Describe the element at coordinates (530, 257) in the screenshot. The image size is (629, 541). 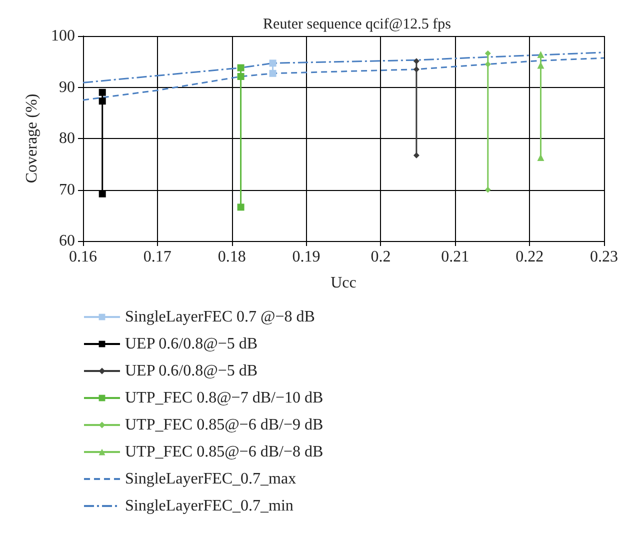
I see `x-tick-label: 0.22` at that location.